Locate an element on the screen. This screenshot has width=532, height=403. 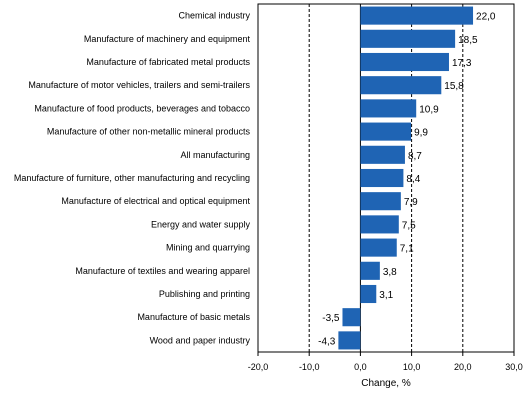
value-label: 15,8 is located at coordinates (454, 86).